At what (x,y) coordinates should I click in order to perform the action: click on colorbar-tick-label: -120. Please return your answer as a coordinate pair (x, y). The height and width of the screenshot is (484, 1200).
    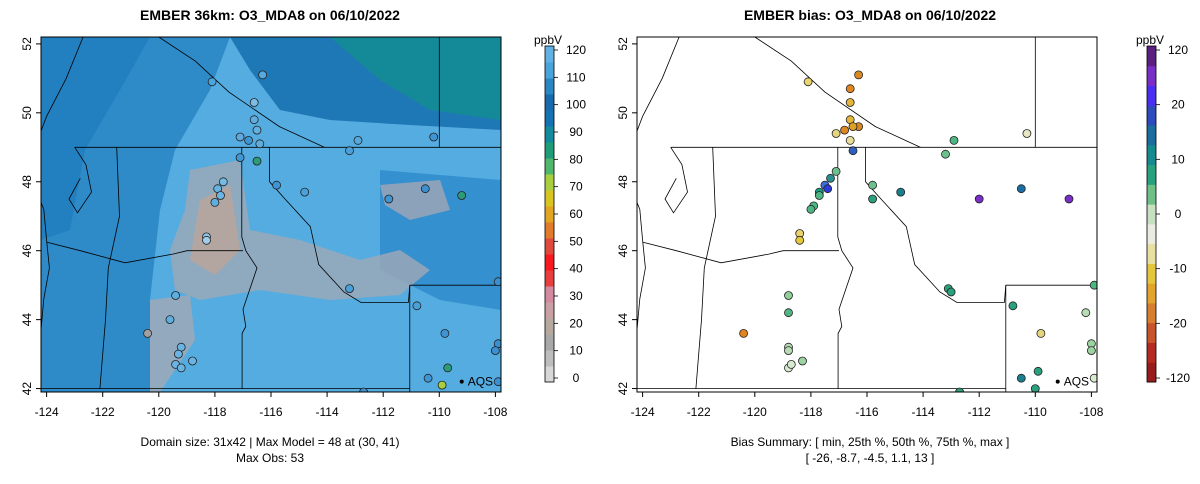
    Looking at the image, I should click on (1178, 378).